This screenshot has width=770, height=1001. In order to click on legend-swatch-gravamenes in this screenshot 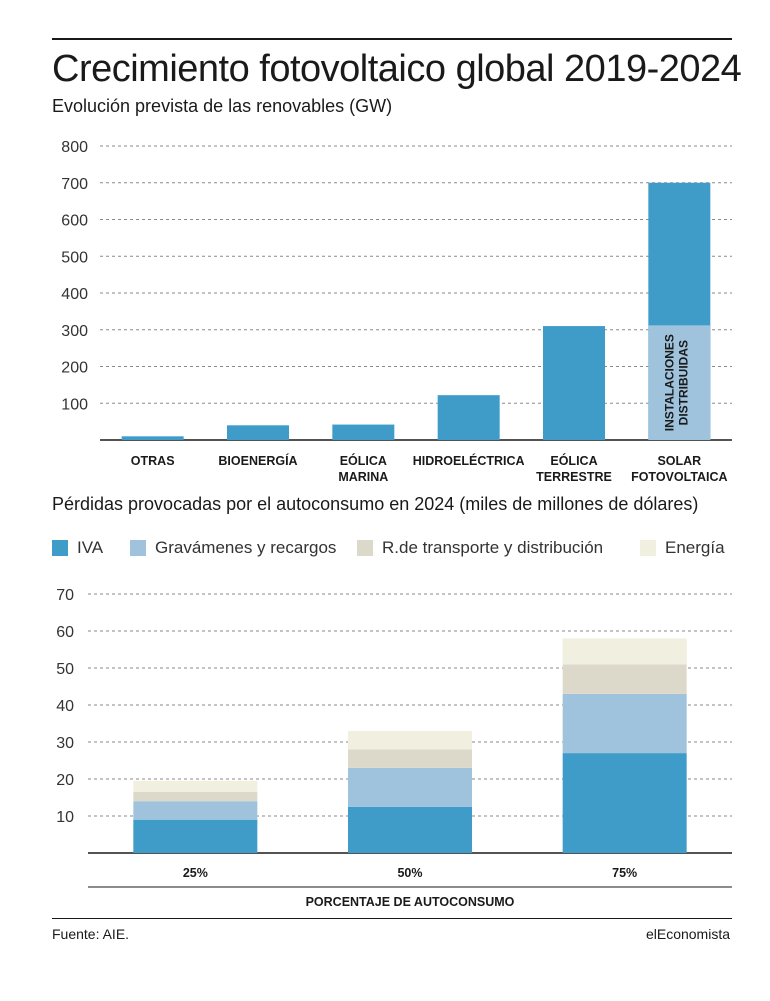, I will do `click(138, 548)`.